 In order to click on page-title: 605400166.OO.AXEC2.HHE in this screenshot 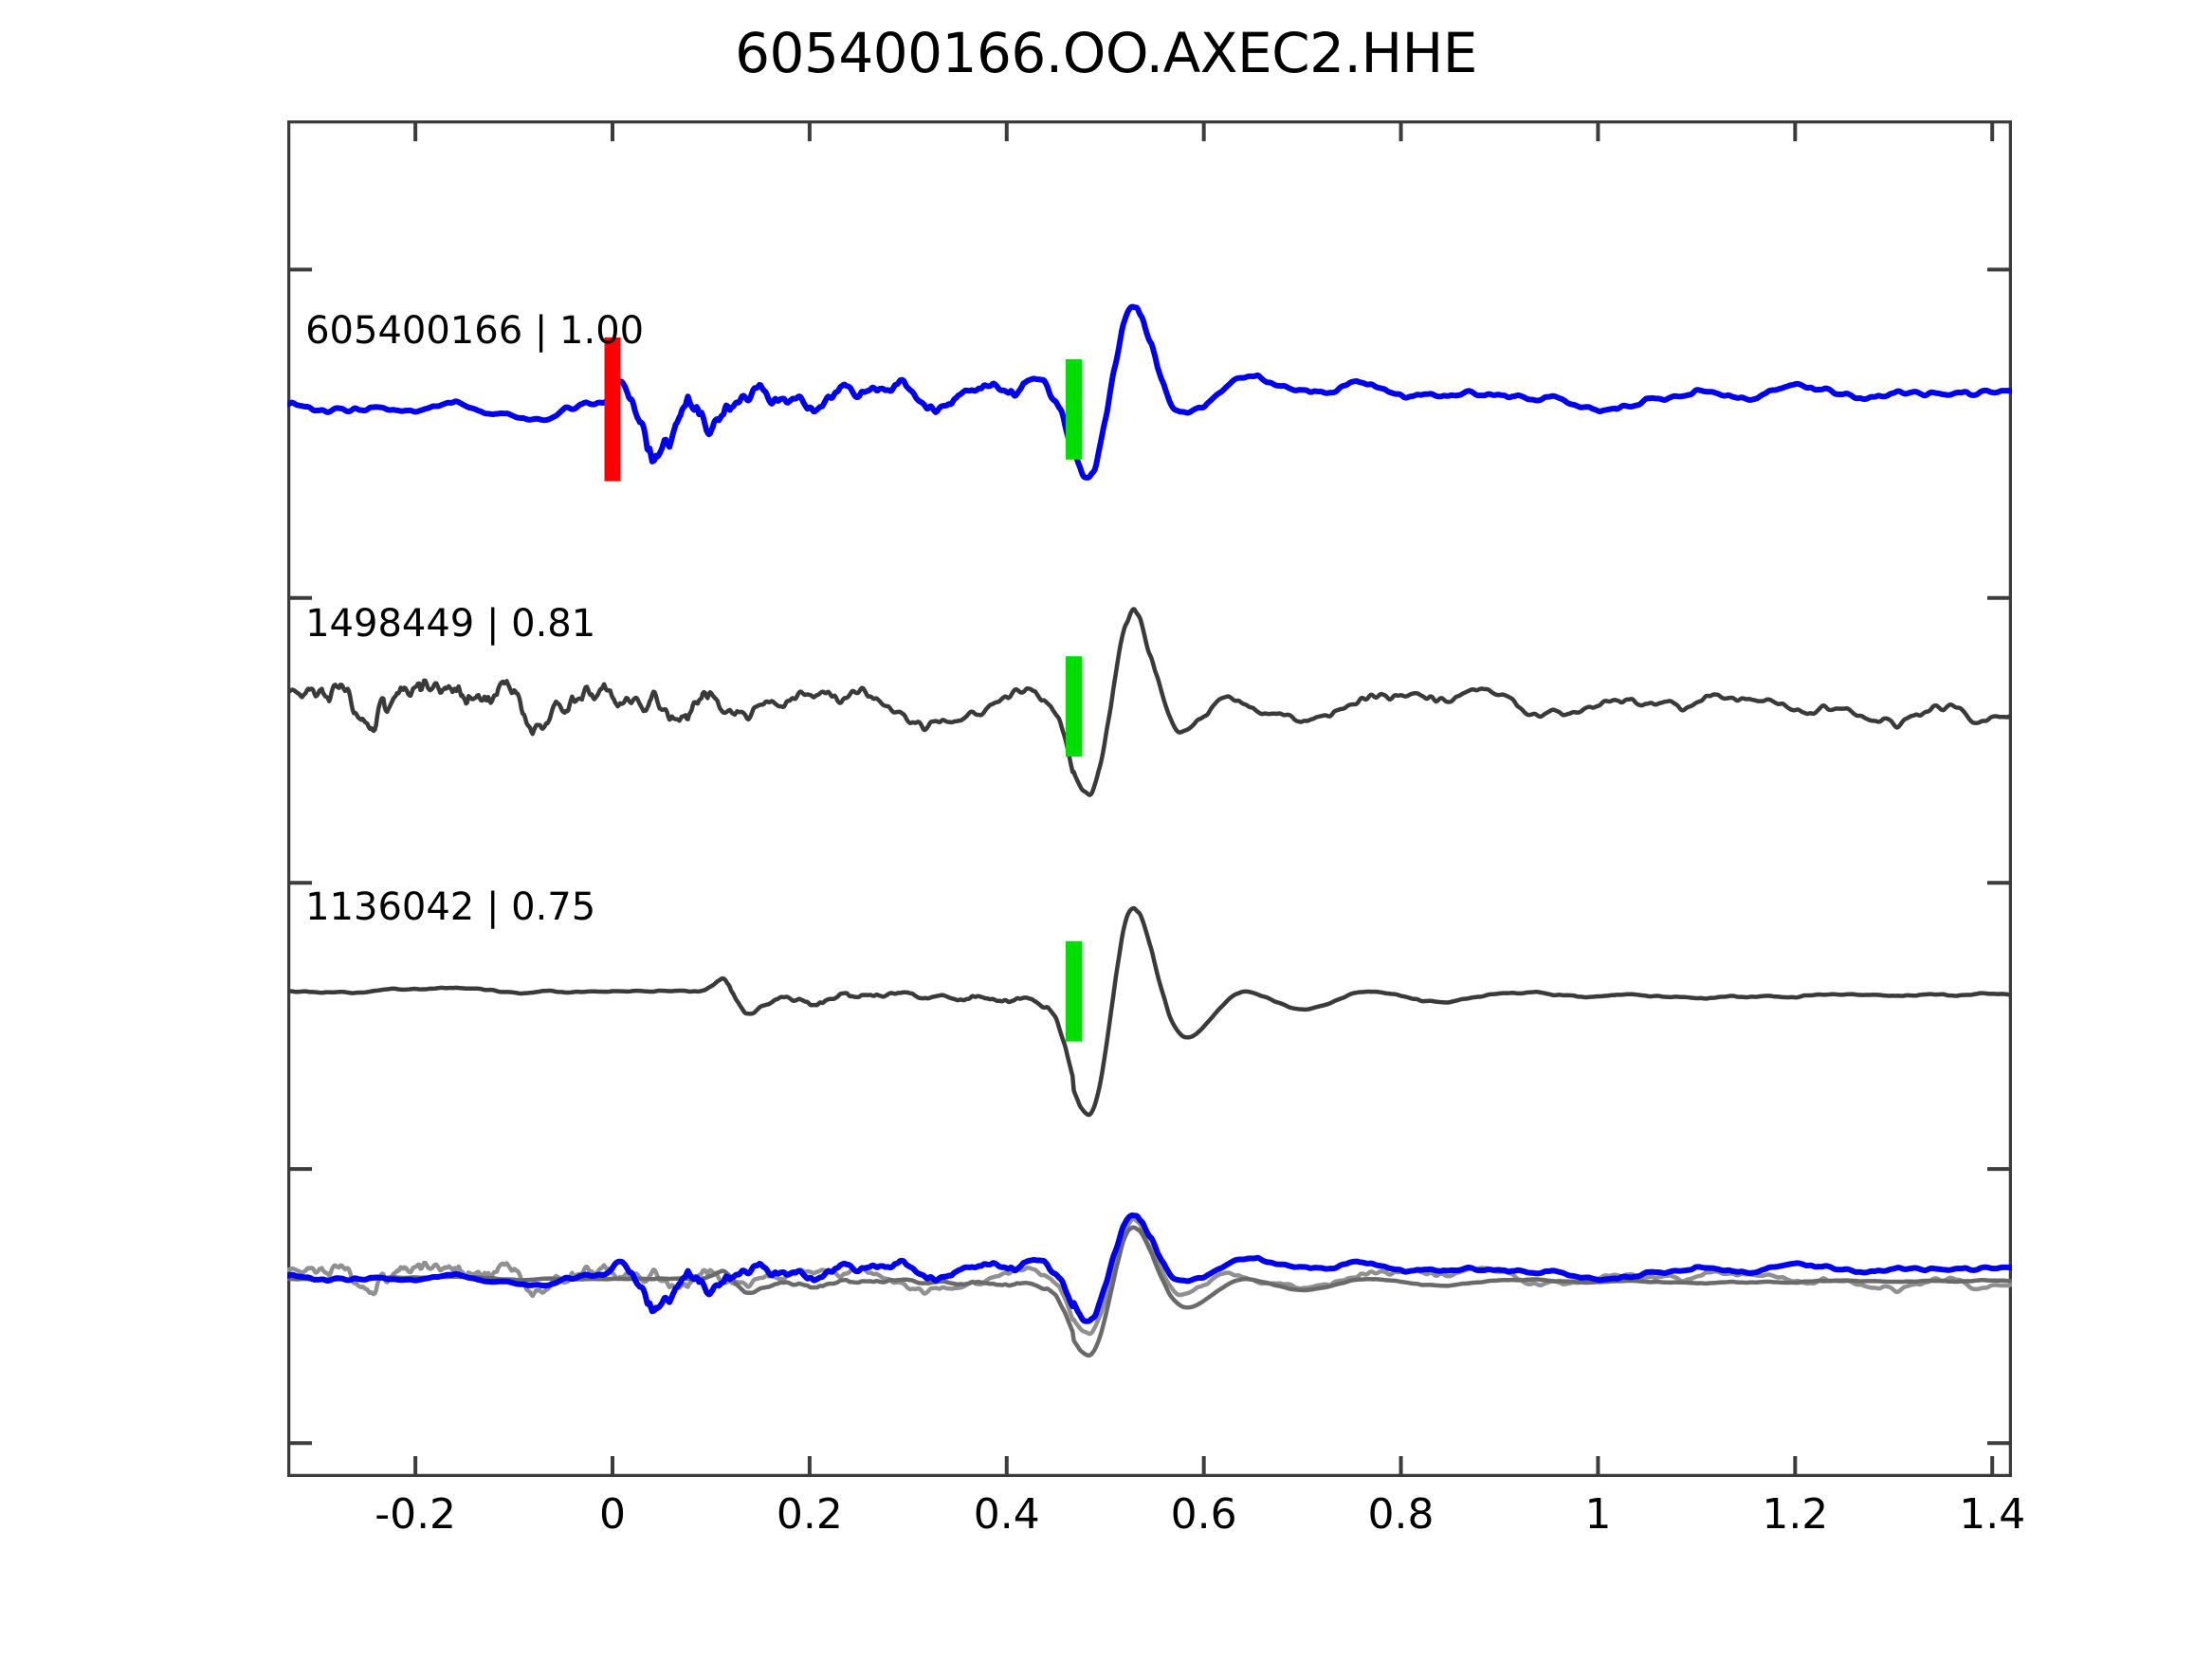, I will do `click(1106, 53)`.